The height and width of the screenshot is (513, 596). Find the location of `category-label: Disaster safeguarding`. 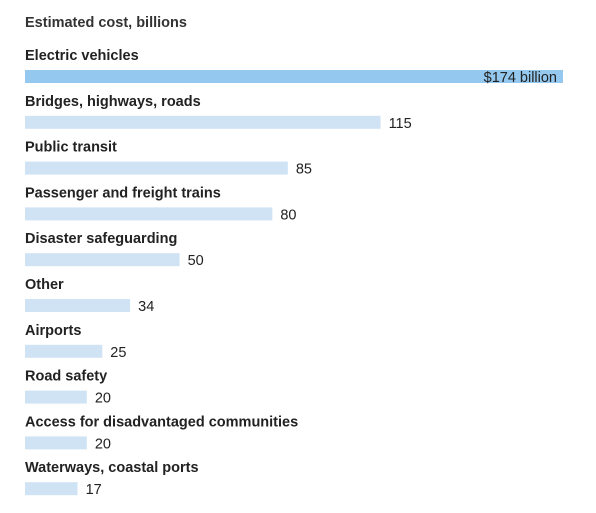

category-label: Disaster safeguarding is located at coordinates (101, 239).